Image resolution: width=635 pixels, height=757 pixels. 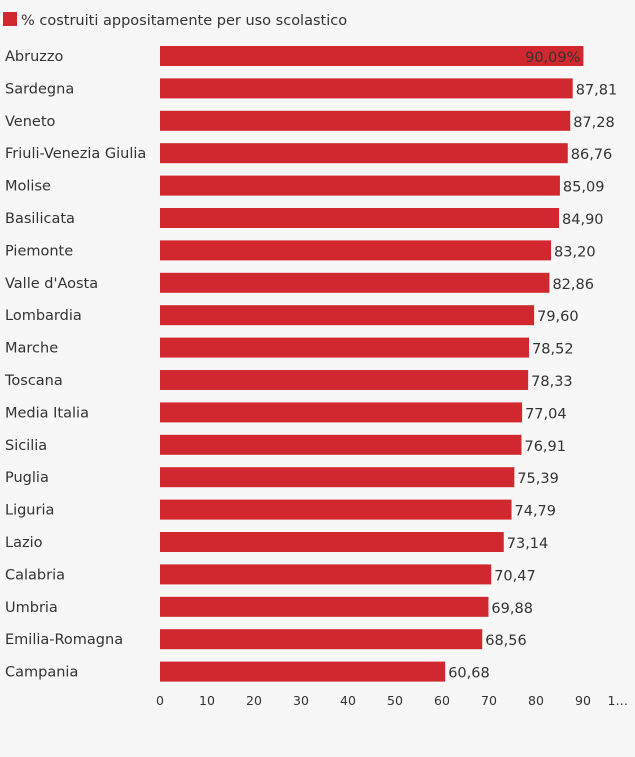 What do you see at coordinates (207, 700) in the screenshot?
I see `x-tick-label: 10` at bounding box center [207, 700].